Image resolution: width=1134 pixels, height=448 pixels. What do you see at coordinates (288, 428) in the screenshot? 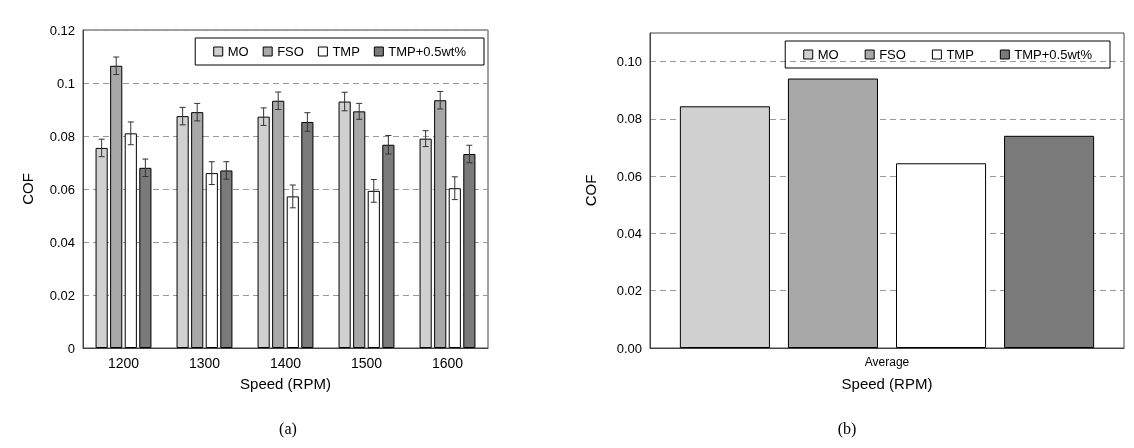
I see `text: (a)` at bounding box center [288, 428].